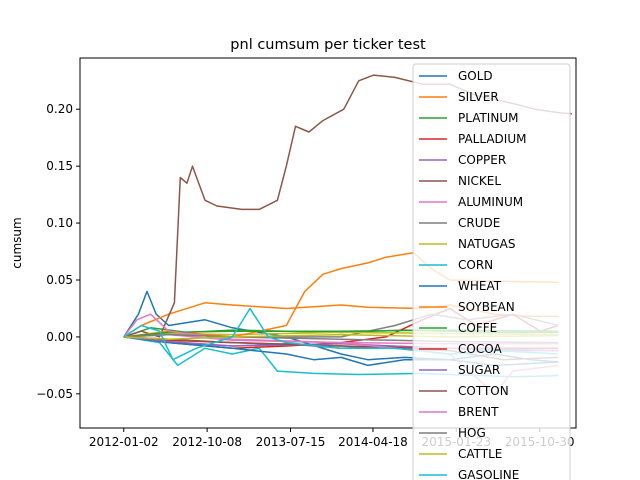 The image size is (640, 480). I want to click on legend-label: COCOA, so click(480, 349).